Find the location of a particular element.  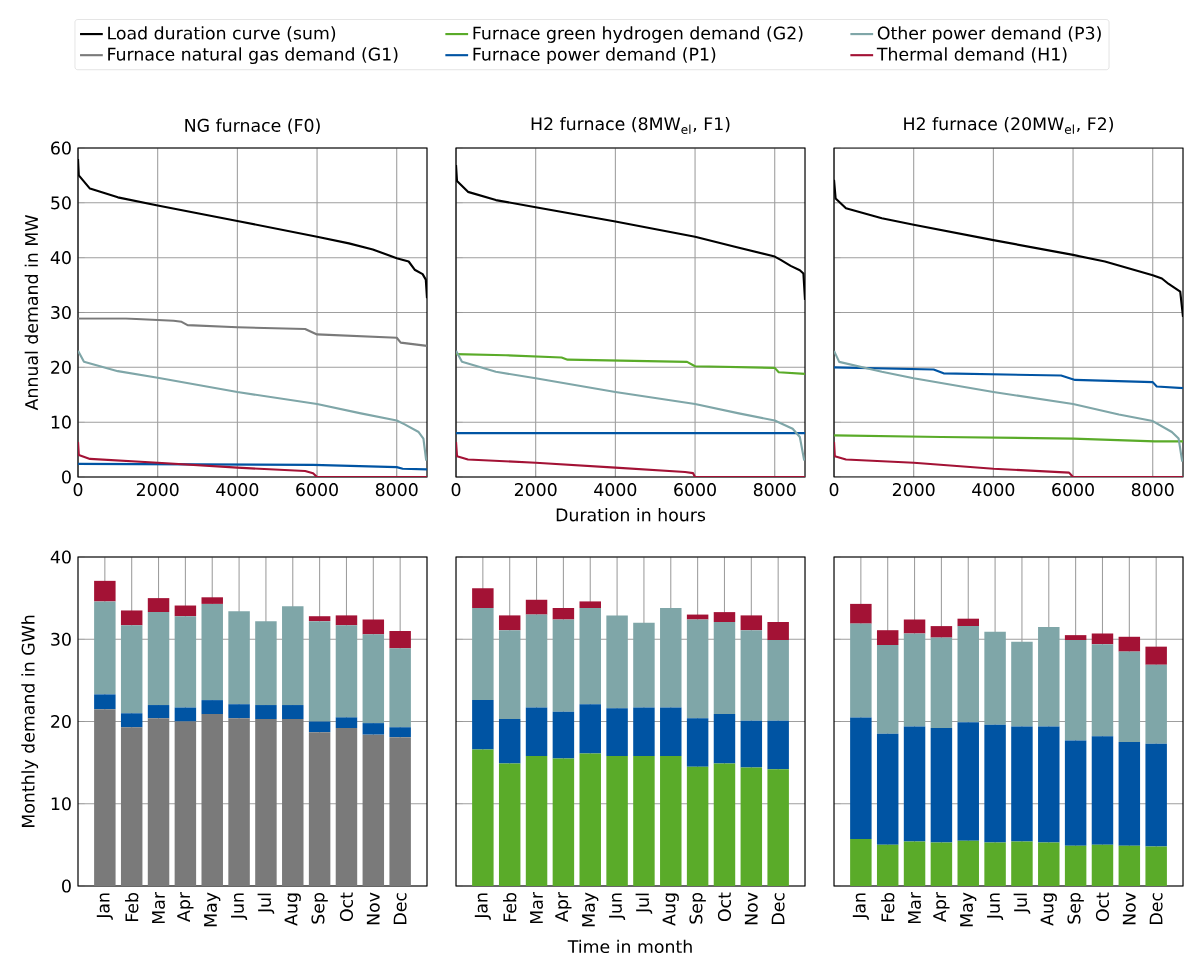

legend-label: Other power demand (P3) is located at coordinates (989, 34).